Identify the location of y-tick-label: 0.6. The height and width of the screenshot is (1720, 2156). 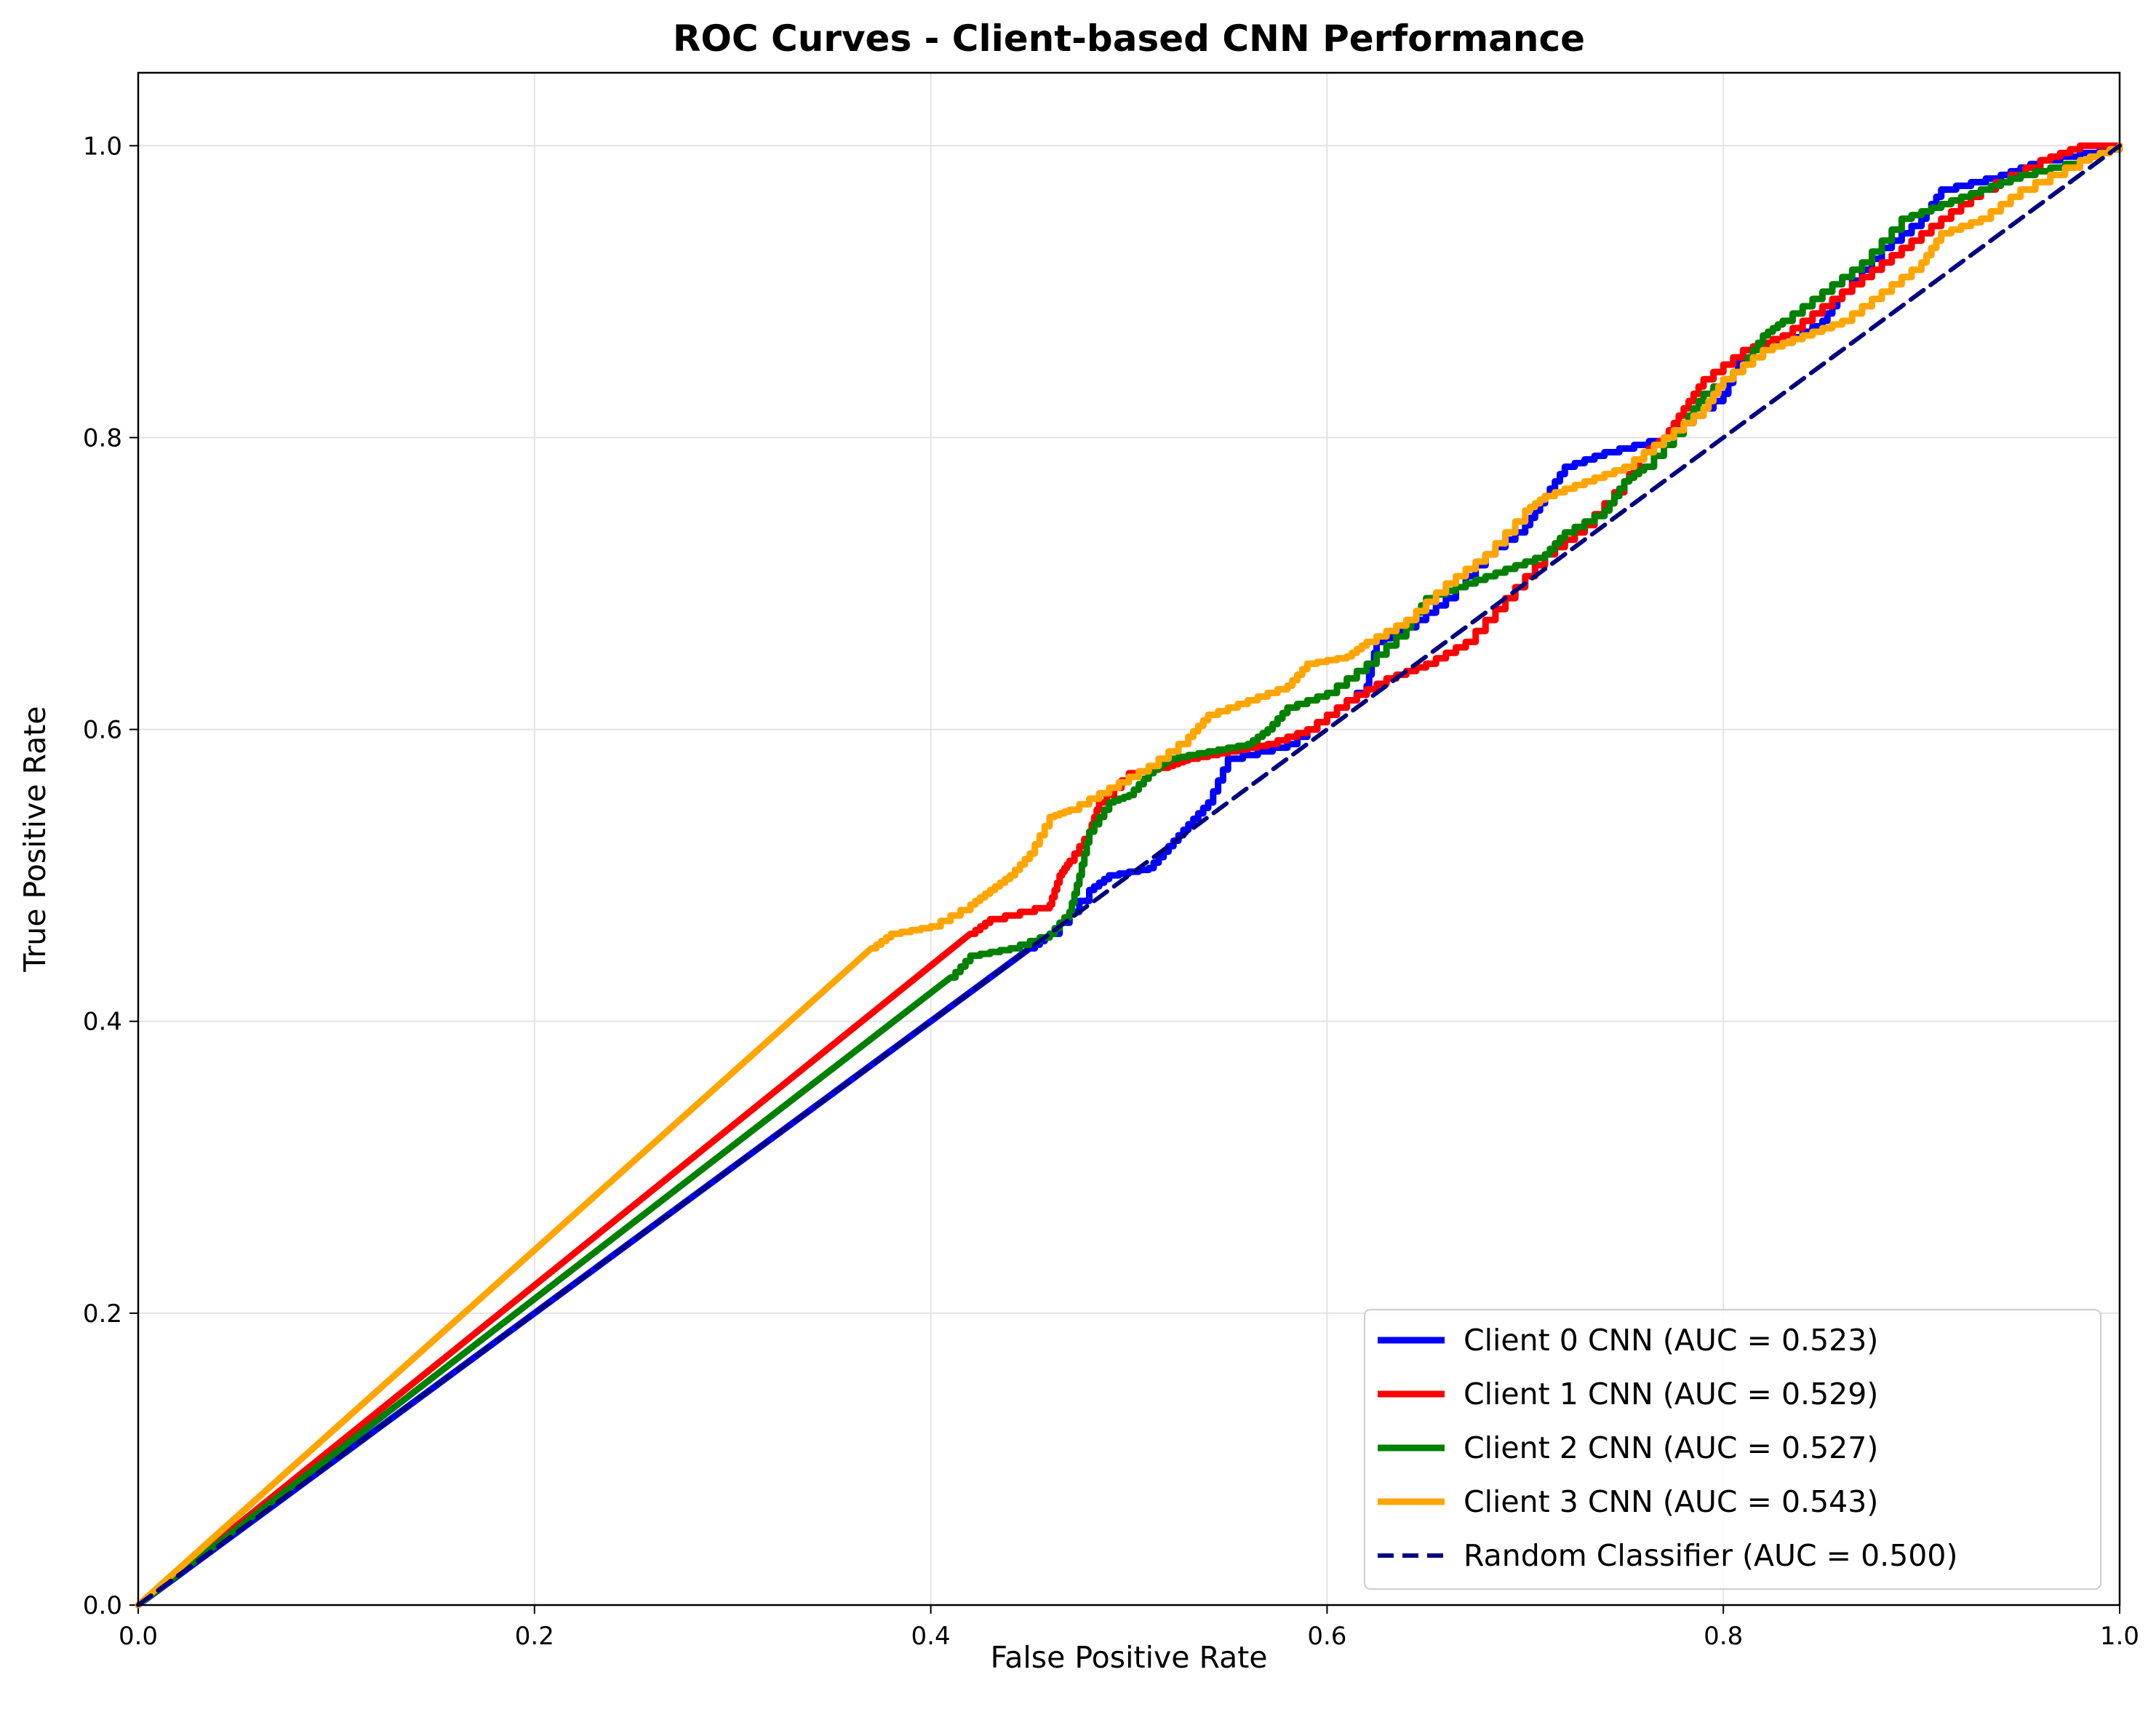
(103, 730).